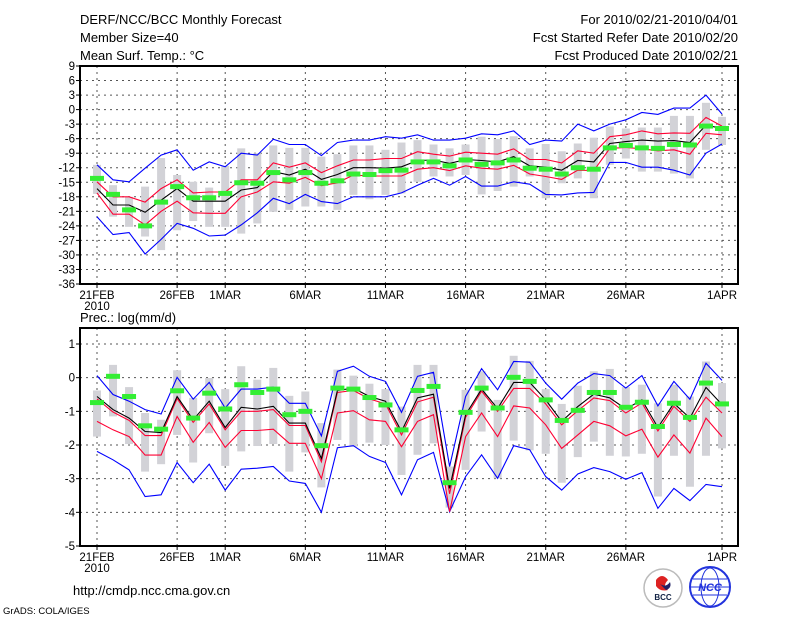 Image resolution: width=800 pixels, height=618 pixels. I want to click on y-tick-label: -3, so click(70, 480).